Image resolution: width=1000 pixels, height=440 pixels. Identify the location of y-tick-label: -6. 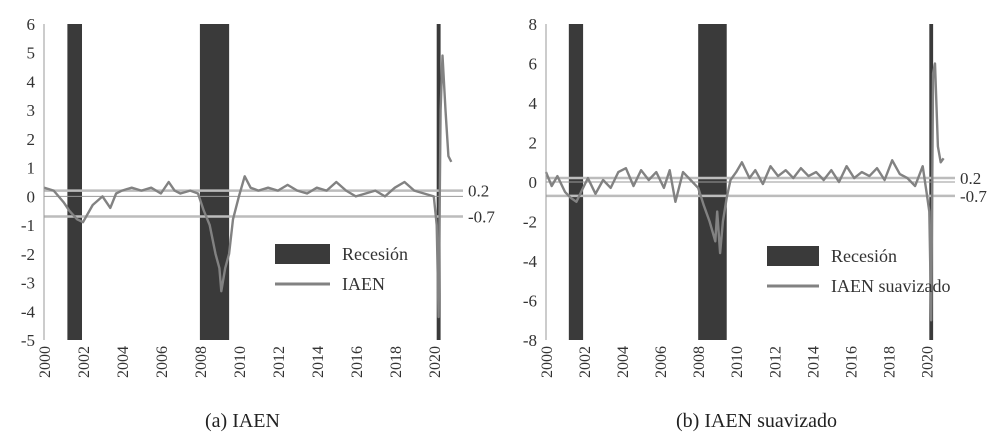
(530, 301).